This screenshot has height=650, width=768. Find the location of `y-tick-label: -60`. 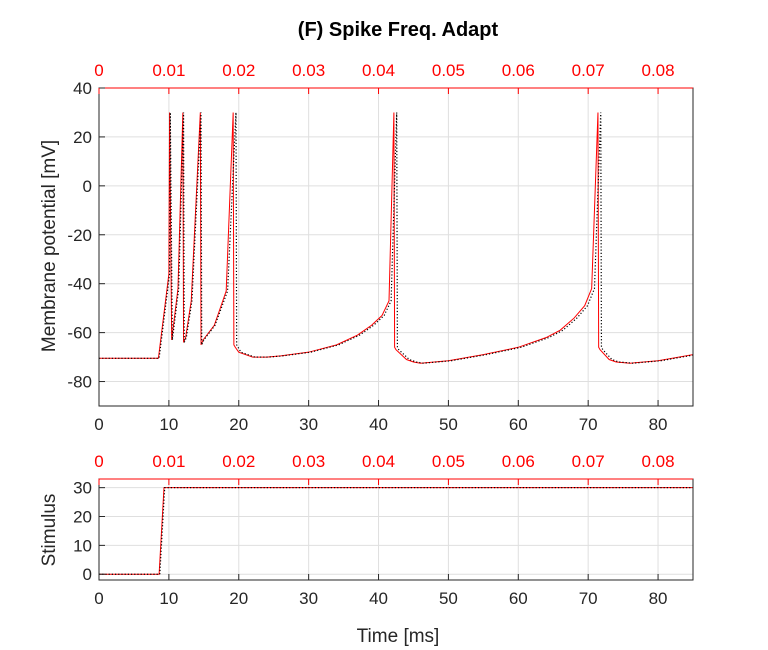

y-tick-label: -60 is located at coordinates (79, 333).